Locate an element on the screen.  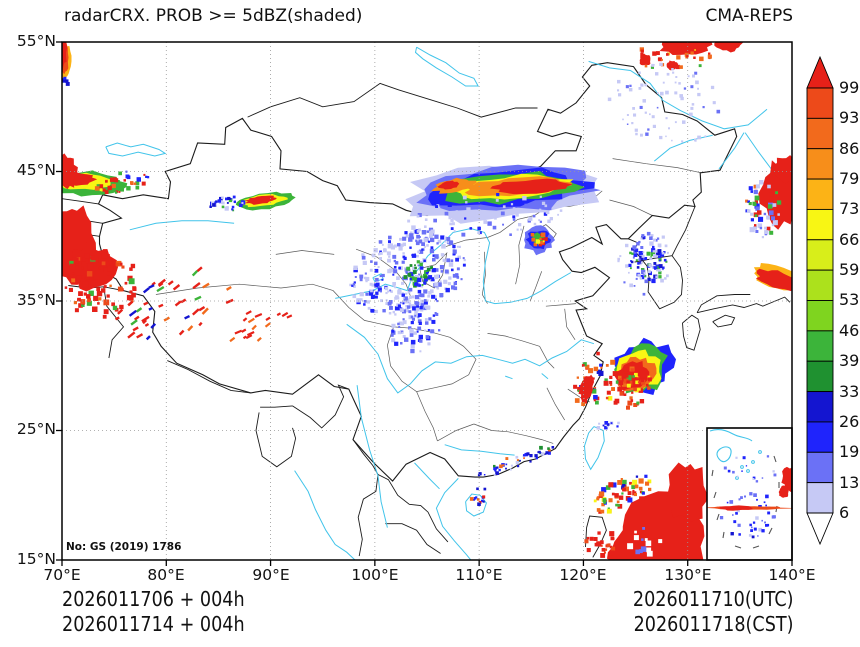
feature-nw-corner-sliver is located at coordinates (67, 60).